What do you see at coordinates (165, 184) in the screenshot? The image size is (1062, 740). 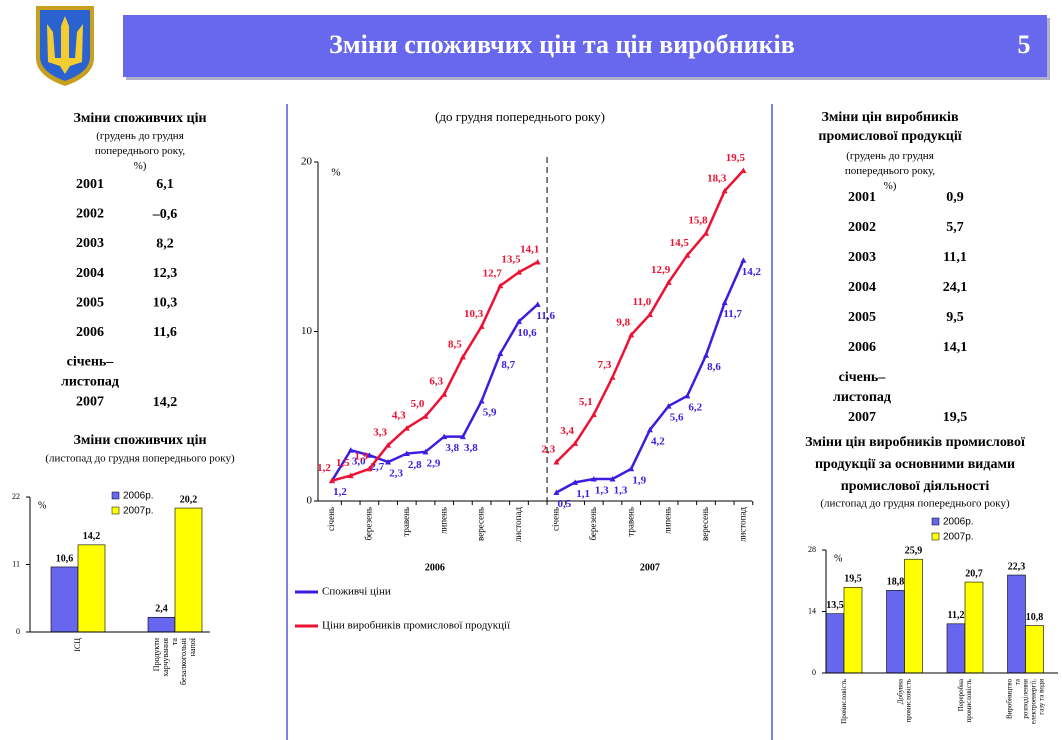 I see `table-row-value: 6,1` at bounding box center [165, 184].